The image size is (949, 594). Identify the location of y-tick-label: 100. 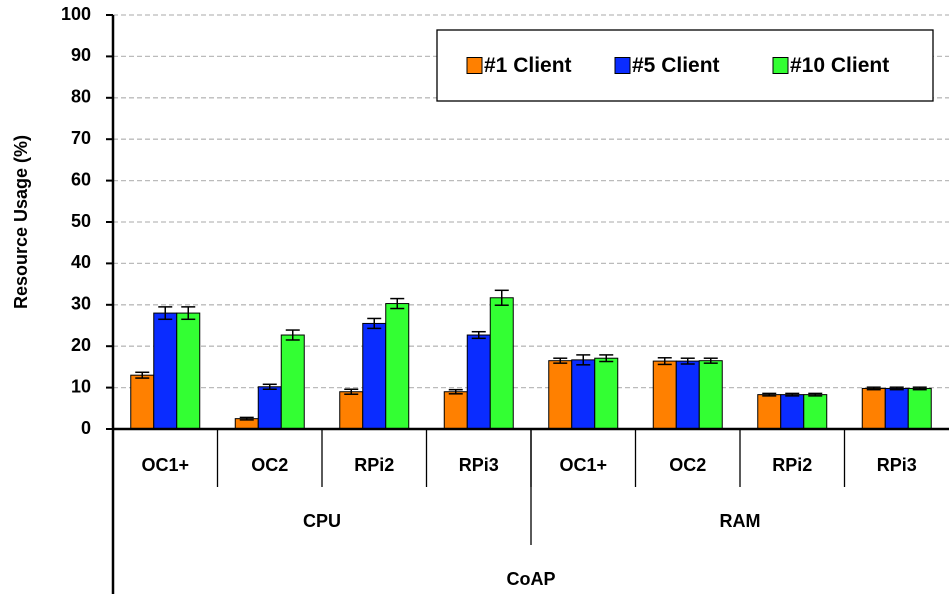
(76, 14).